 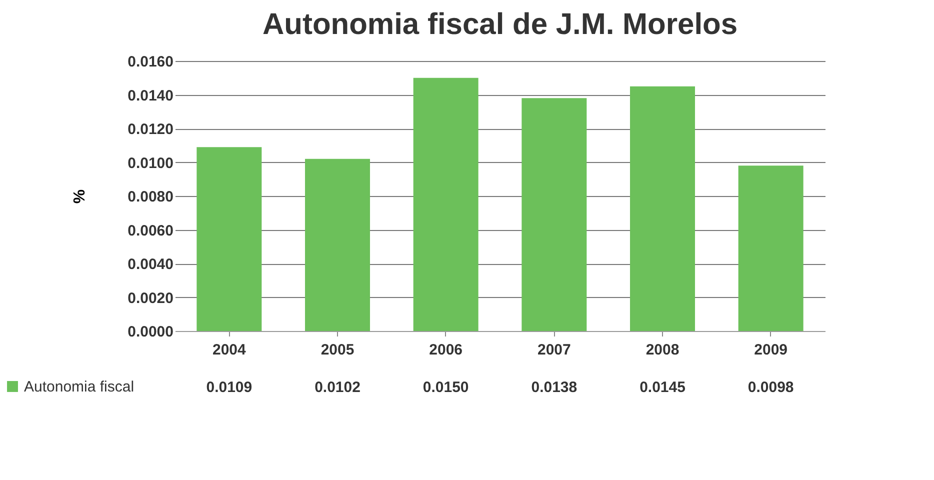 What do you see at coordinates (151, 231) in the screenshot?
I see `y-tick-label: 0.0060` at bounding box center [151, 231].